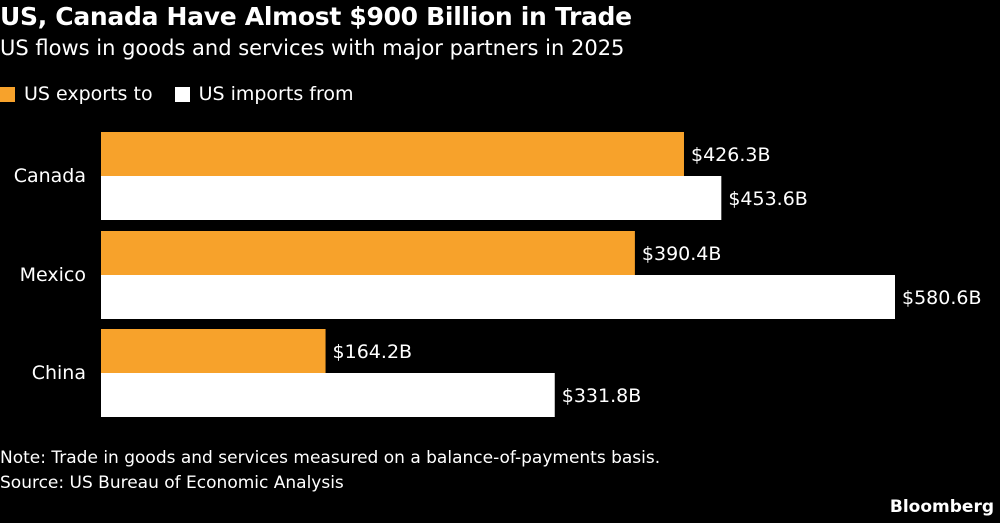 Image resolution: width=1000 pixels, height=523 pixels. Describe the element at coordinates (942, 298) in the screenshot. I see `data-label-mexico-imports: $580.6B` at that location.